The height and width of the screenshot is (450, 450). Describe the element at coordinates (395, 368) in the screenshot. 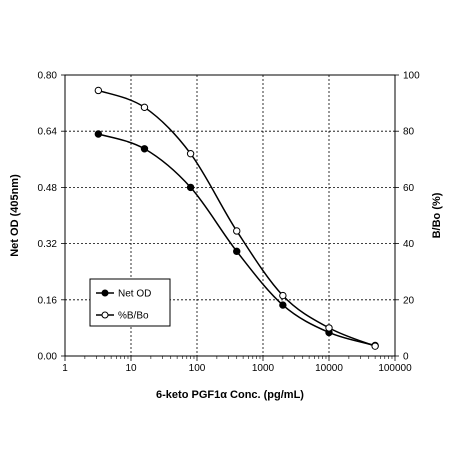

I see `x-tick-label: 100000` at that location.